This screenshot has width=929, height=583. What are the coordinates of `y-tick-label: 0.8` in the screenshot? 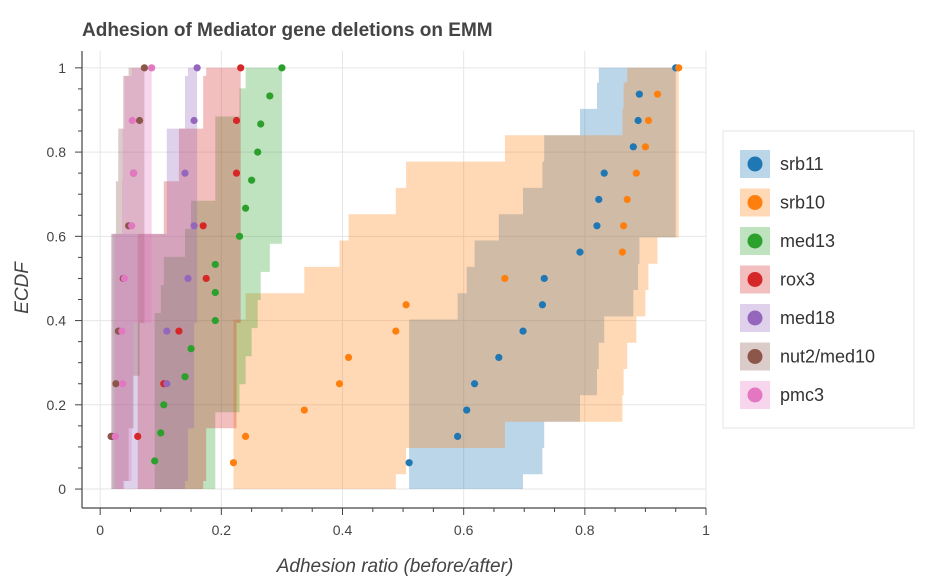 It's located at (57, 152).